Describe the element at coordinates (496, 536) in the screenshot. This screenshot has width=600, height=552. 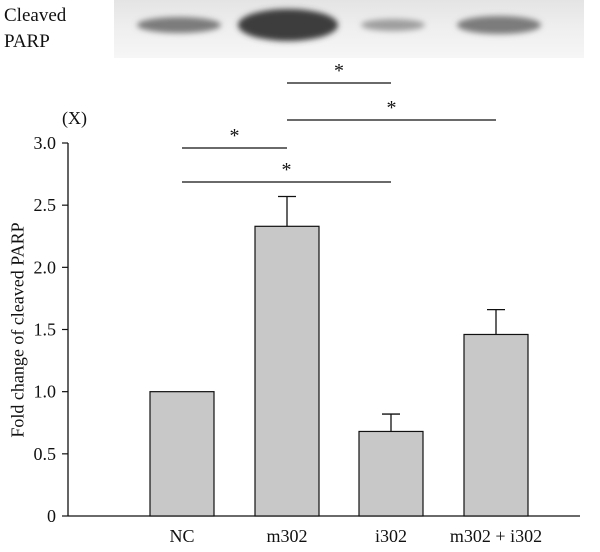
I see `x-tick-label: m302 + i302` at that location.